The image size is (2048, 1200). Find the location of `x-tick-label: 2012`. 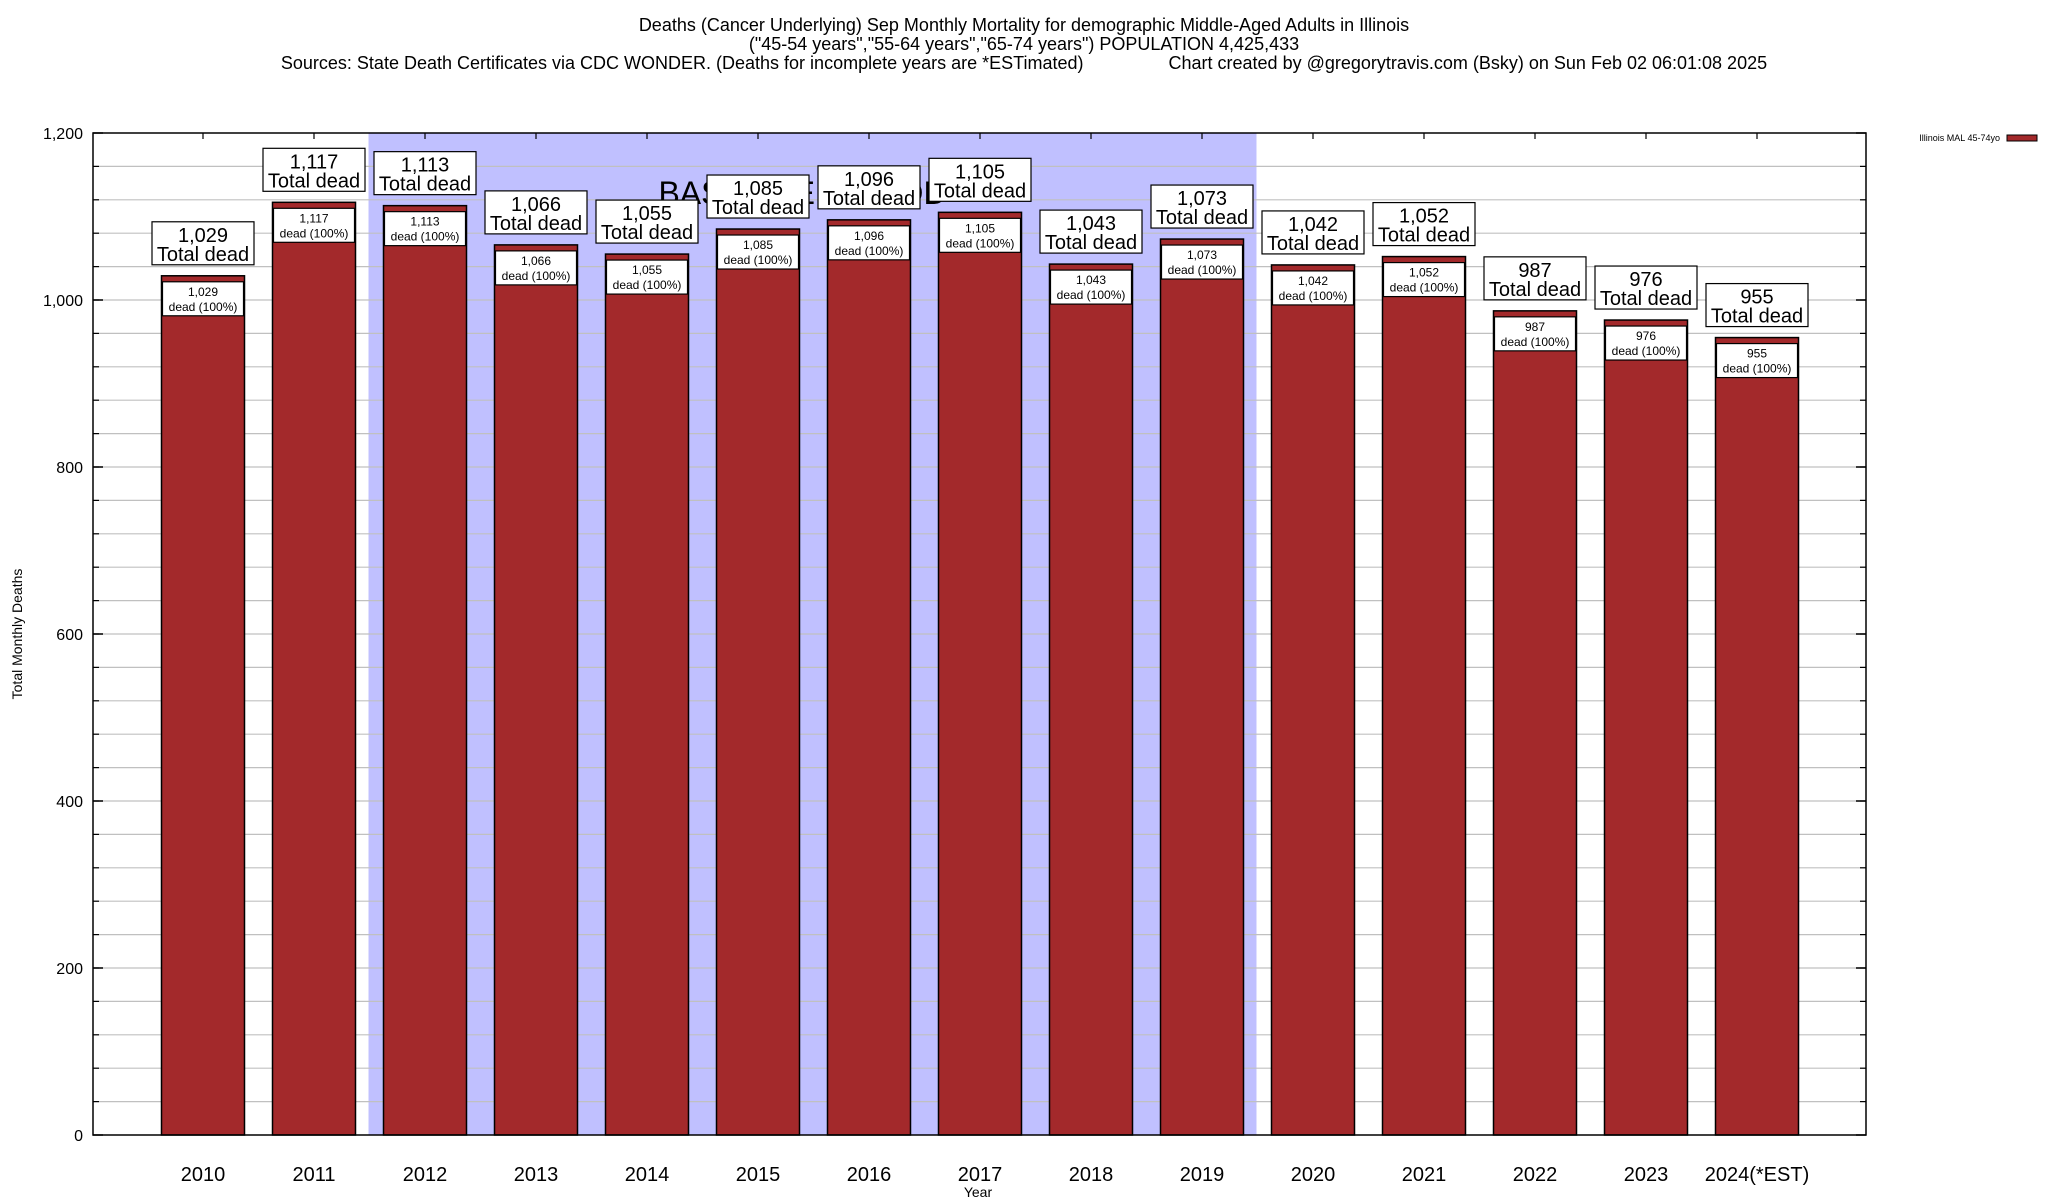

x-tick-label: 2012 is located at coordinates (425, 1175).